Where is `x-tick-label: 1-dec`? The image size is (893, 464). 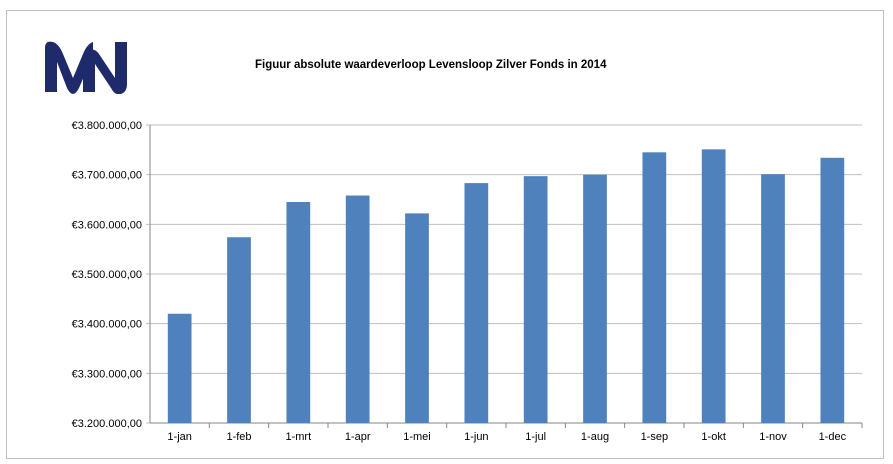 x-tick-label: 1-dec is located at coordinates (833, 437).